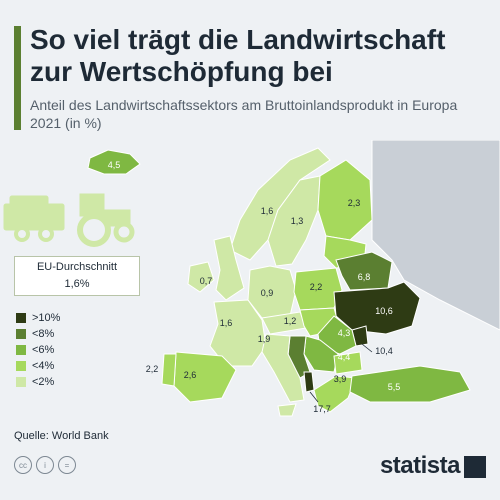 This screenshot has height=500, width=500. I want to click on country-romania, so click(337, 335).